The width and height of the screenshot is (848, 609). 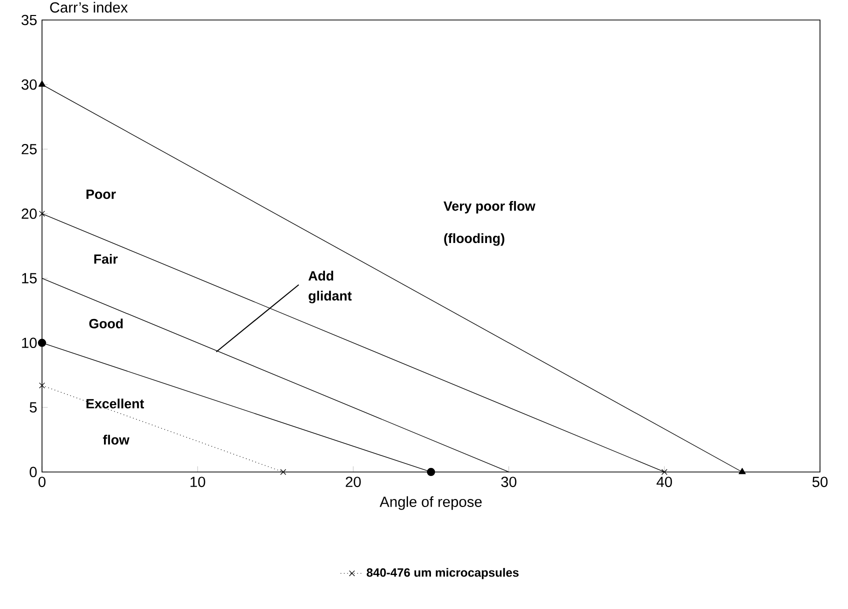 I want to click on y-tick-label: 0, so click(x=33, y=472).